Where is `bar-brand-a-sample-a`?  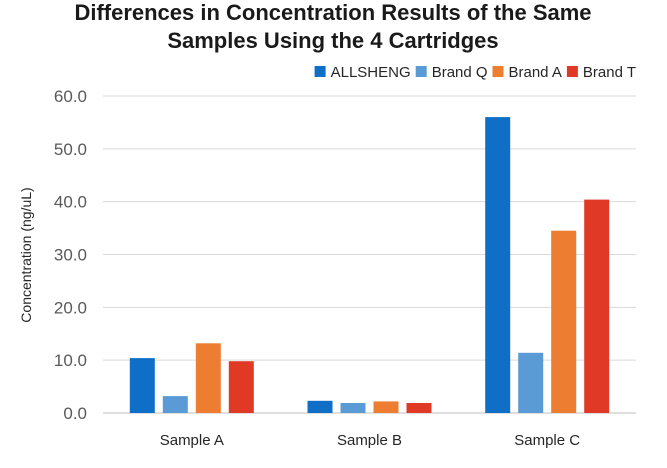 bar-brand-a-sample-a is located at coordinates (208, 378).